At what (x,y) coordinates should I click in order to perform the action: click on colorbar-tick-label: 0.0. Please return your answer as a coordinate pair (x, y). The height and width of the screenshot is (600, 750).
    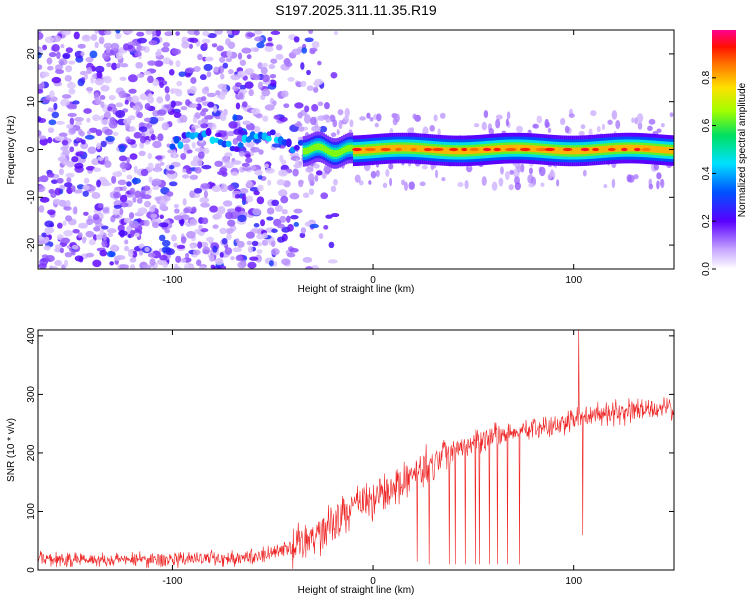
    Looking at the image, I should click on (706, 269).